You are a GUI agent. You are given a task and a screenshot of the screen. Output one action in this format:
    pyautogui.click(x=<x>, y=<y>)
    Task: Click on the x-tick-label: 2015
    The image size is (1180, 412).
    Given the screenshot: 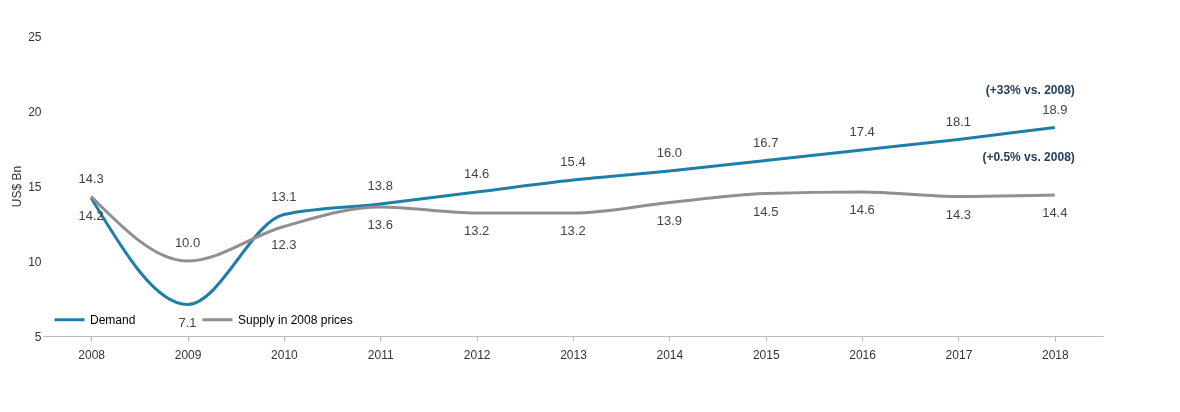 What is the action you would take?
    pyautogui.click(x=766, y=354)
    